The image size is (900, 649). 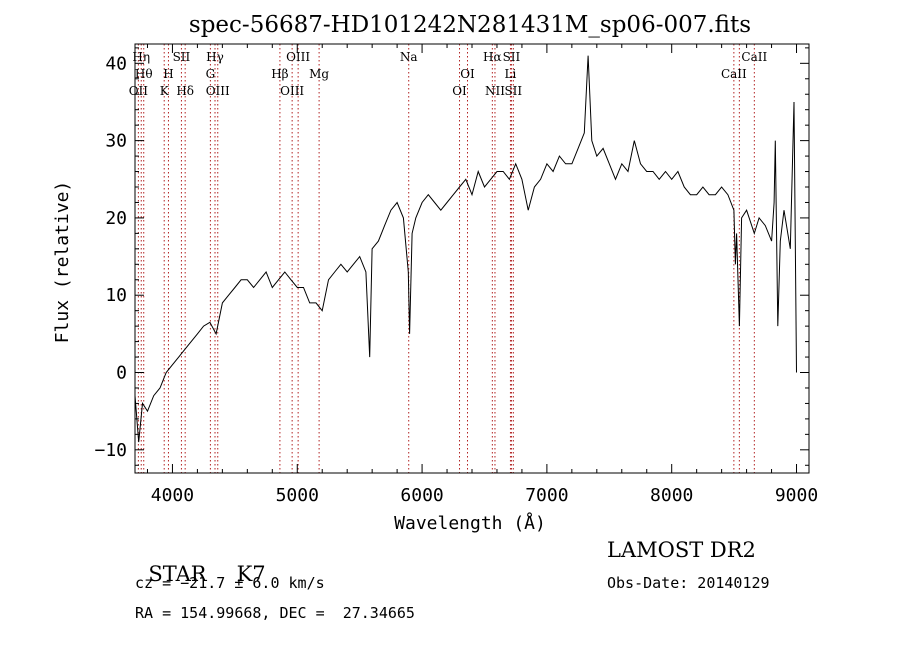 What do you see at coordinates (251, 574) in the screenshot?
I see `object-subclass: K7` at bounding box center [251, 574].